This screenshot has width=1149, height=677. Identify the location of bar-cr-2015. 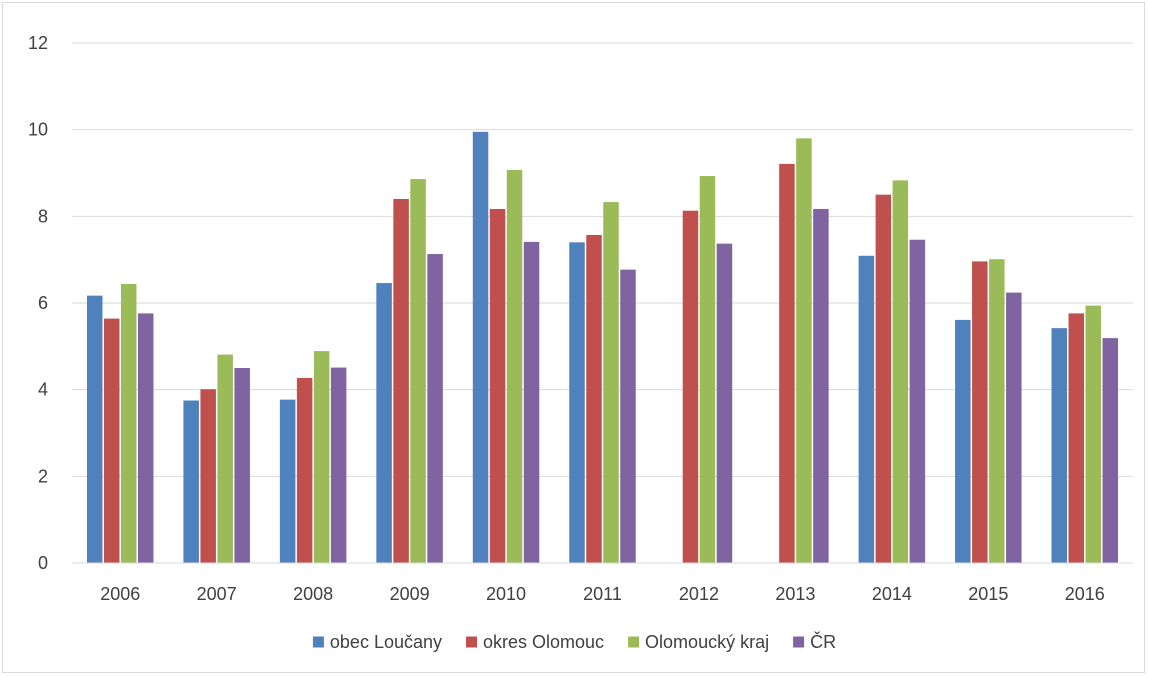
(1014, 427).